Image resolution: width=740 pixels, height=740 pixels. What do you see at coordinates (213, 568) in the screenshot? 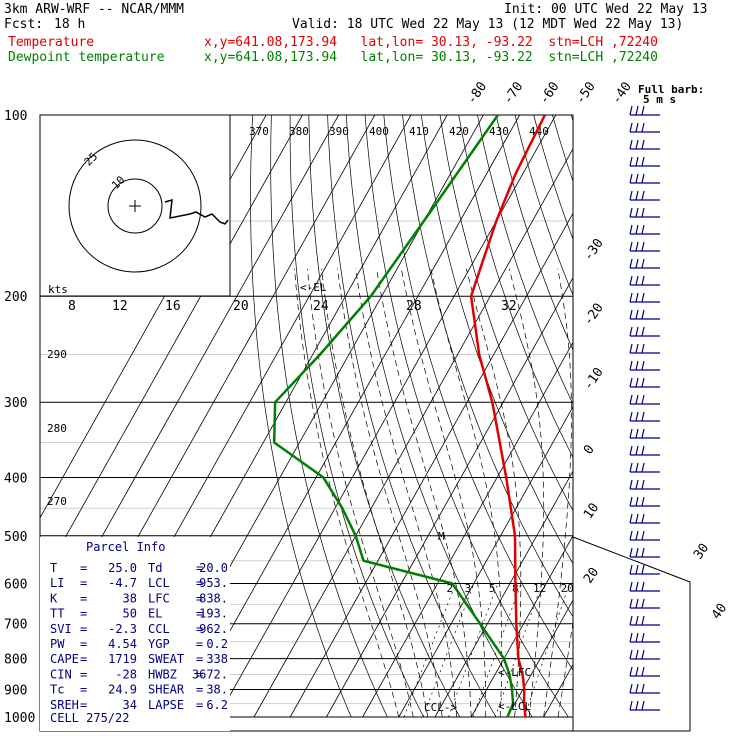
I see `parcel-value-2: 20.0` at bounding box center [213, 568].